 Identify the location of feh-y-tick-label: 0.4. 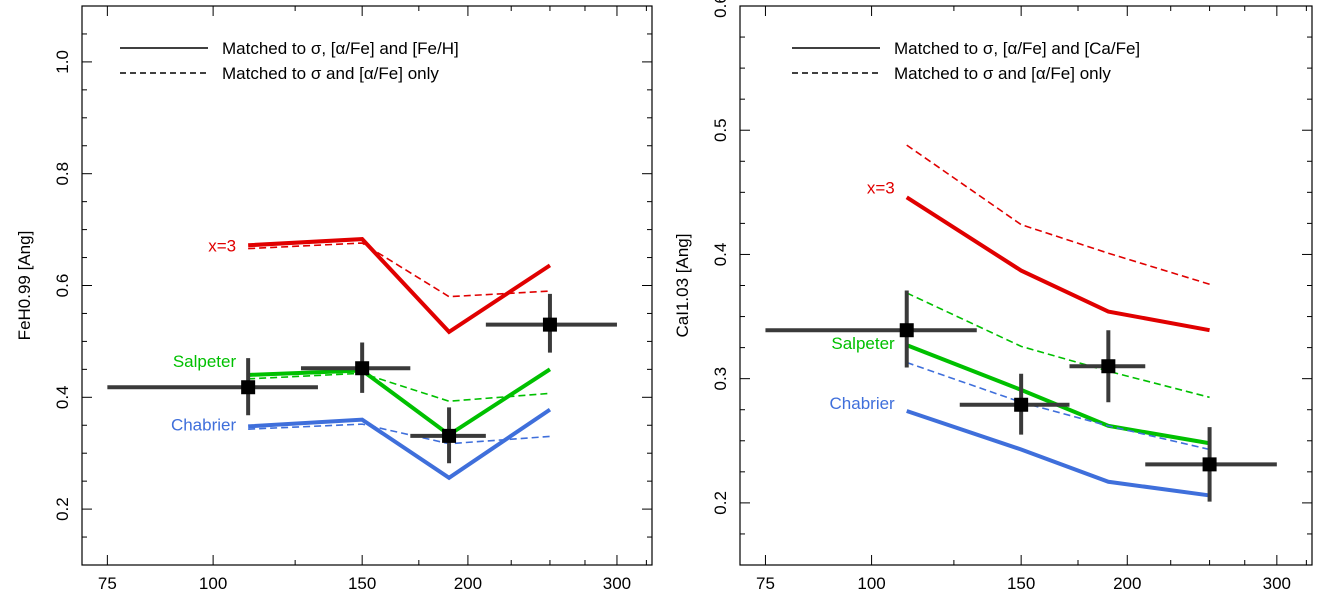
(62, 397).